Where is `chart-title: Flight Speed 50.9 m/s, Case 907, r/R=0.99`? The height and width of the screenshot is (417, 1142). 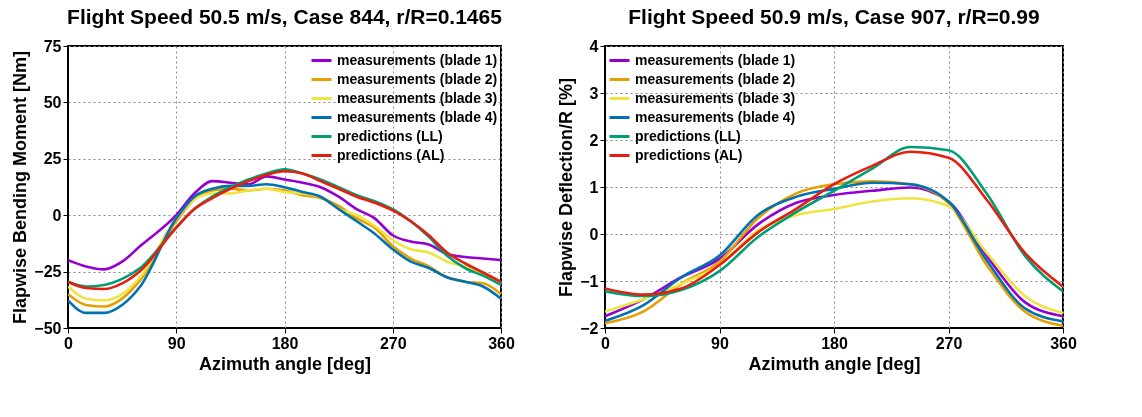 chart-title: Flight Speed 50.9 m/s, Case 907, r/R=0.99 is located at coordinates (834, 16).